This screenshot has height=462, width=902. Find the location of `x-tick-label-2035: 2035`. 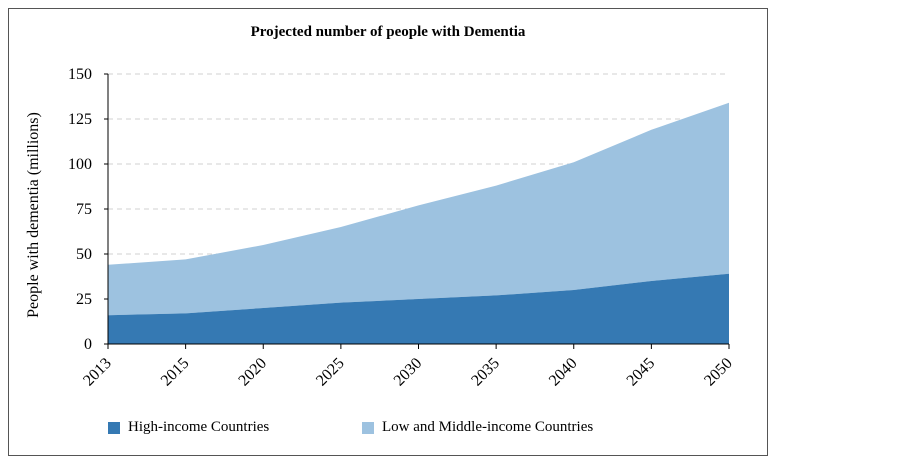

x-tick-label-2035: 2035 is located at coordinates (485, 372).